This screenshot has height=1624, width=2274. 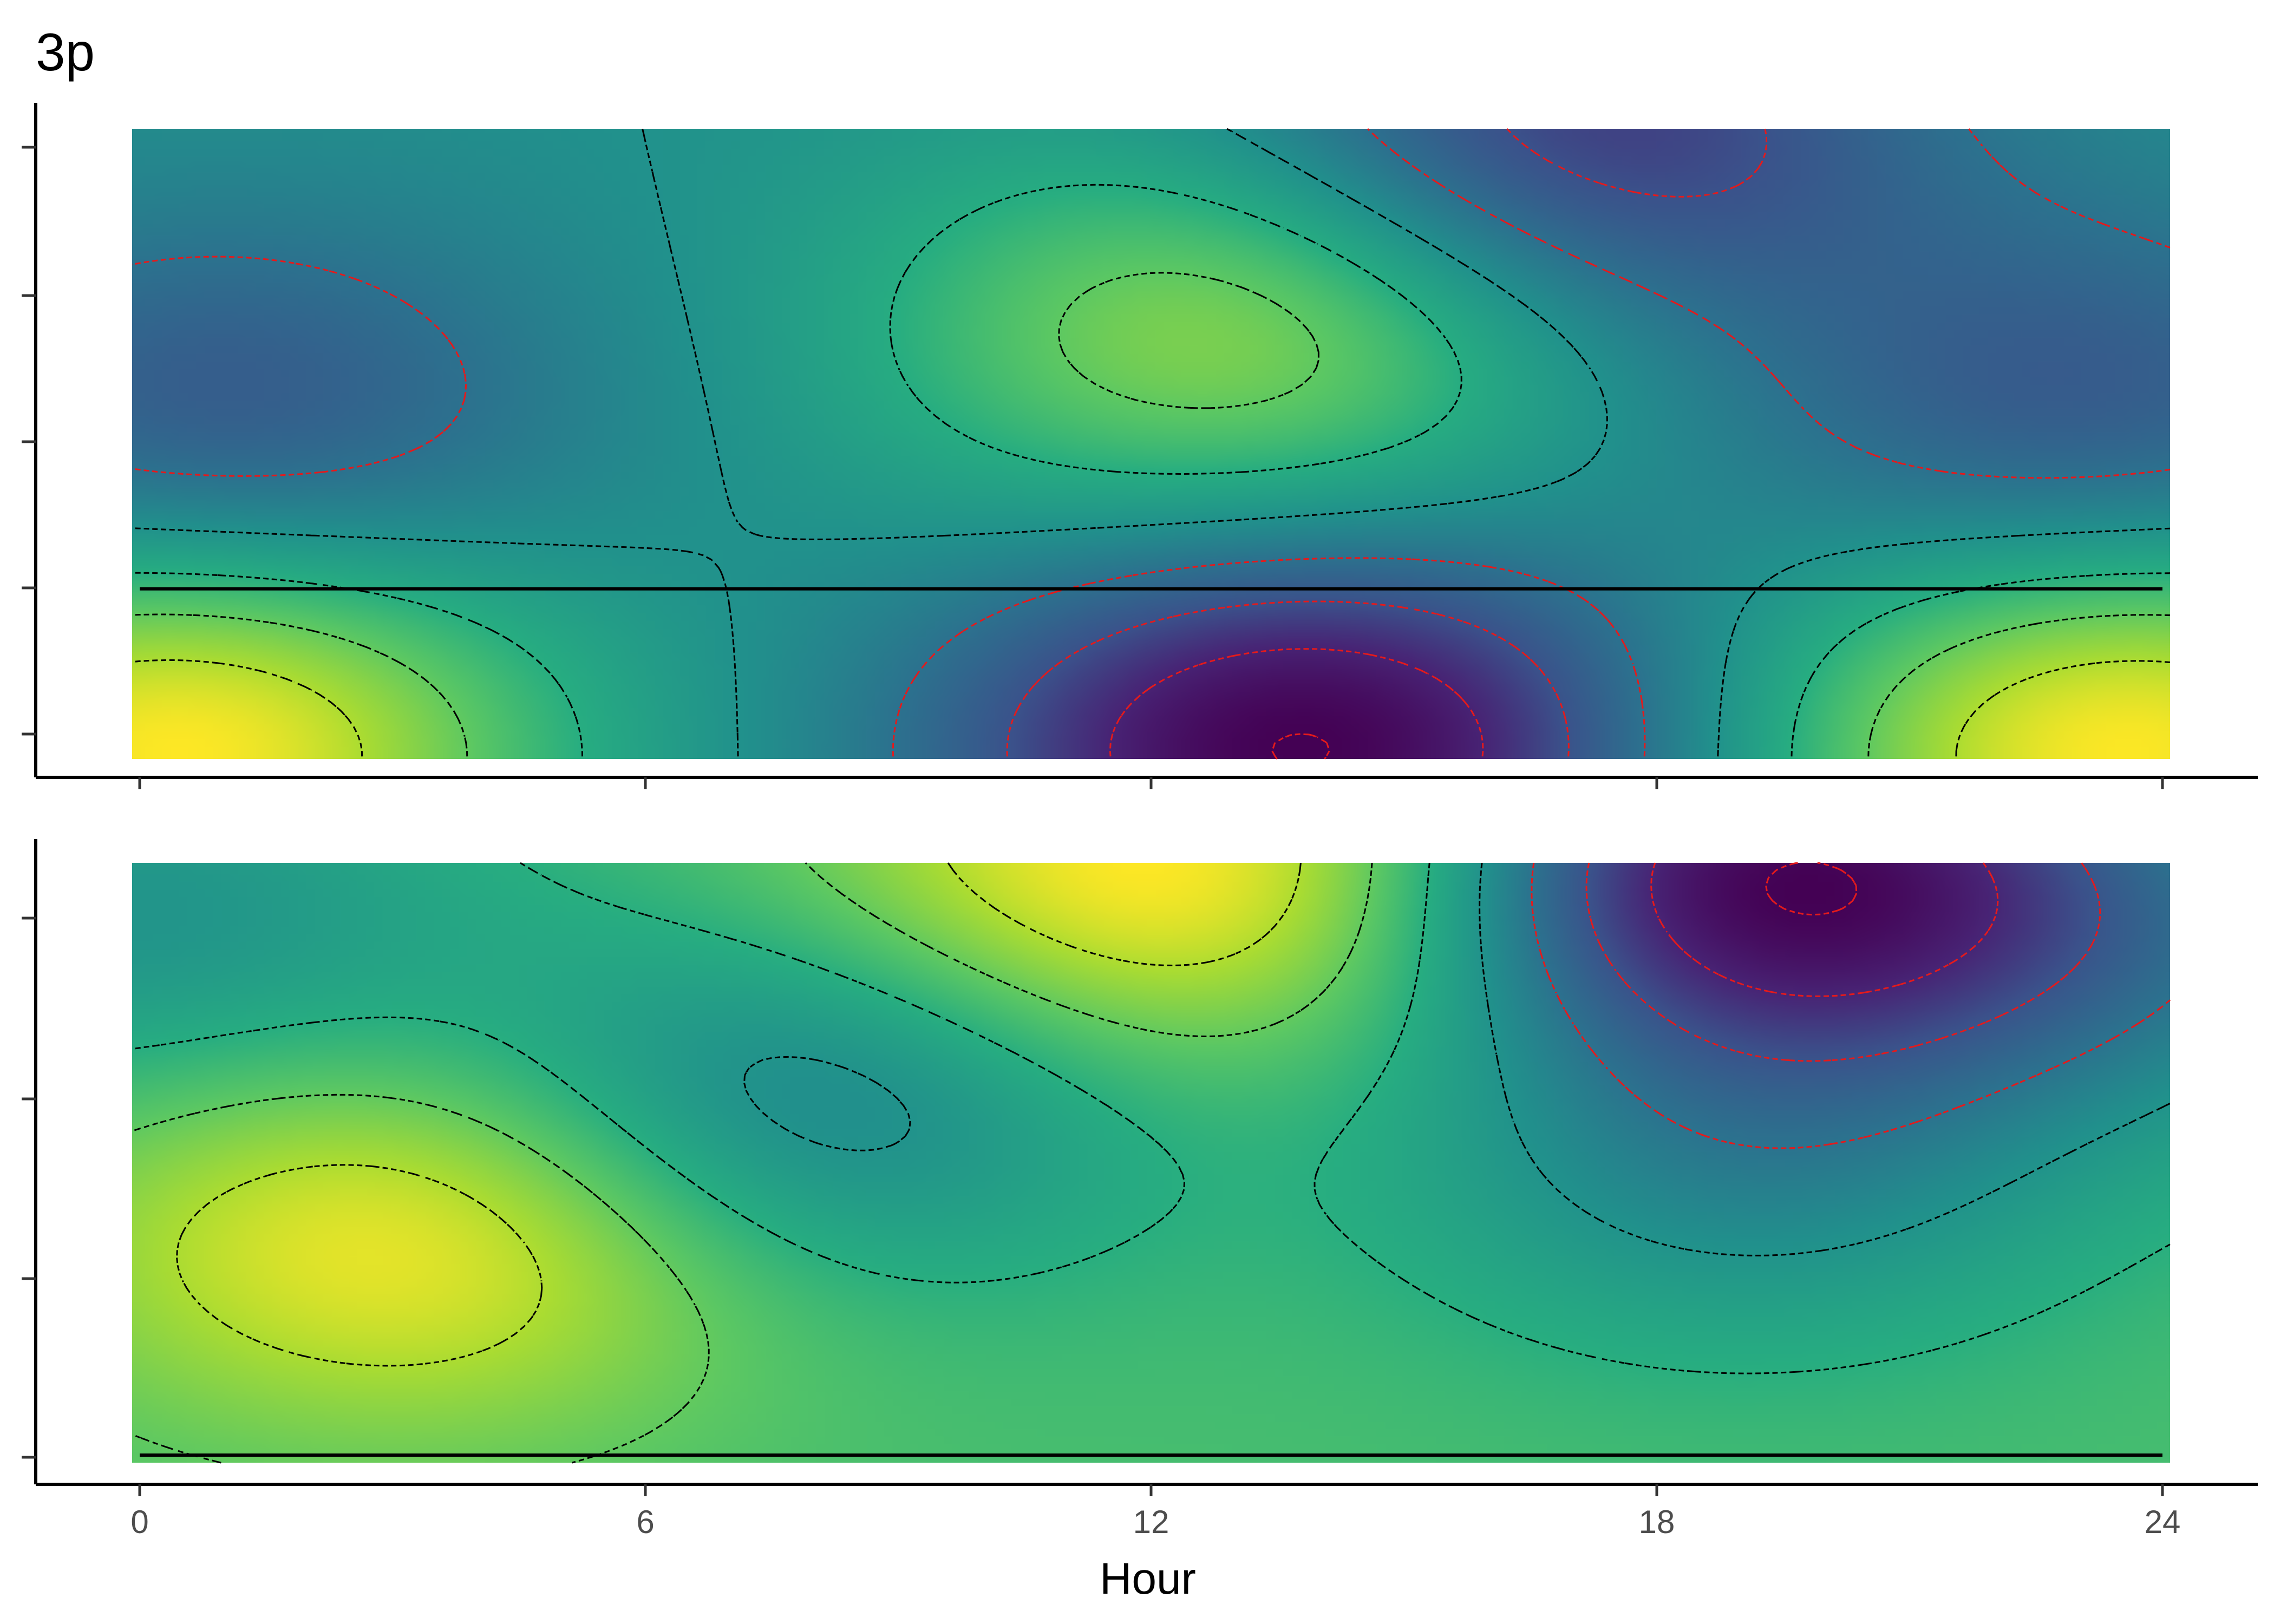 I want to click on bottom-panel-x-ticks: 0 6 12 18 24, so click(x=1155, y=1512).